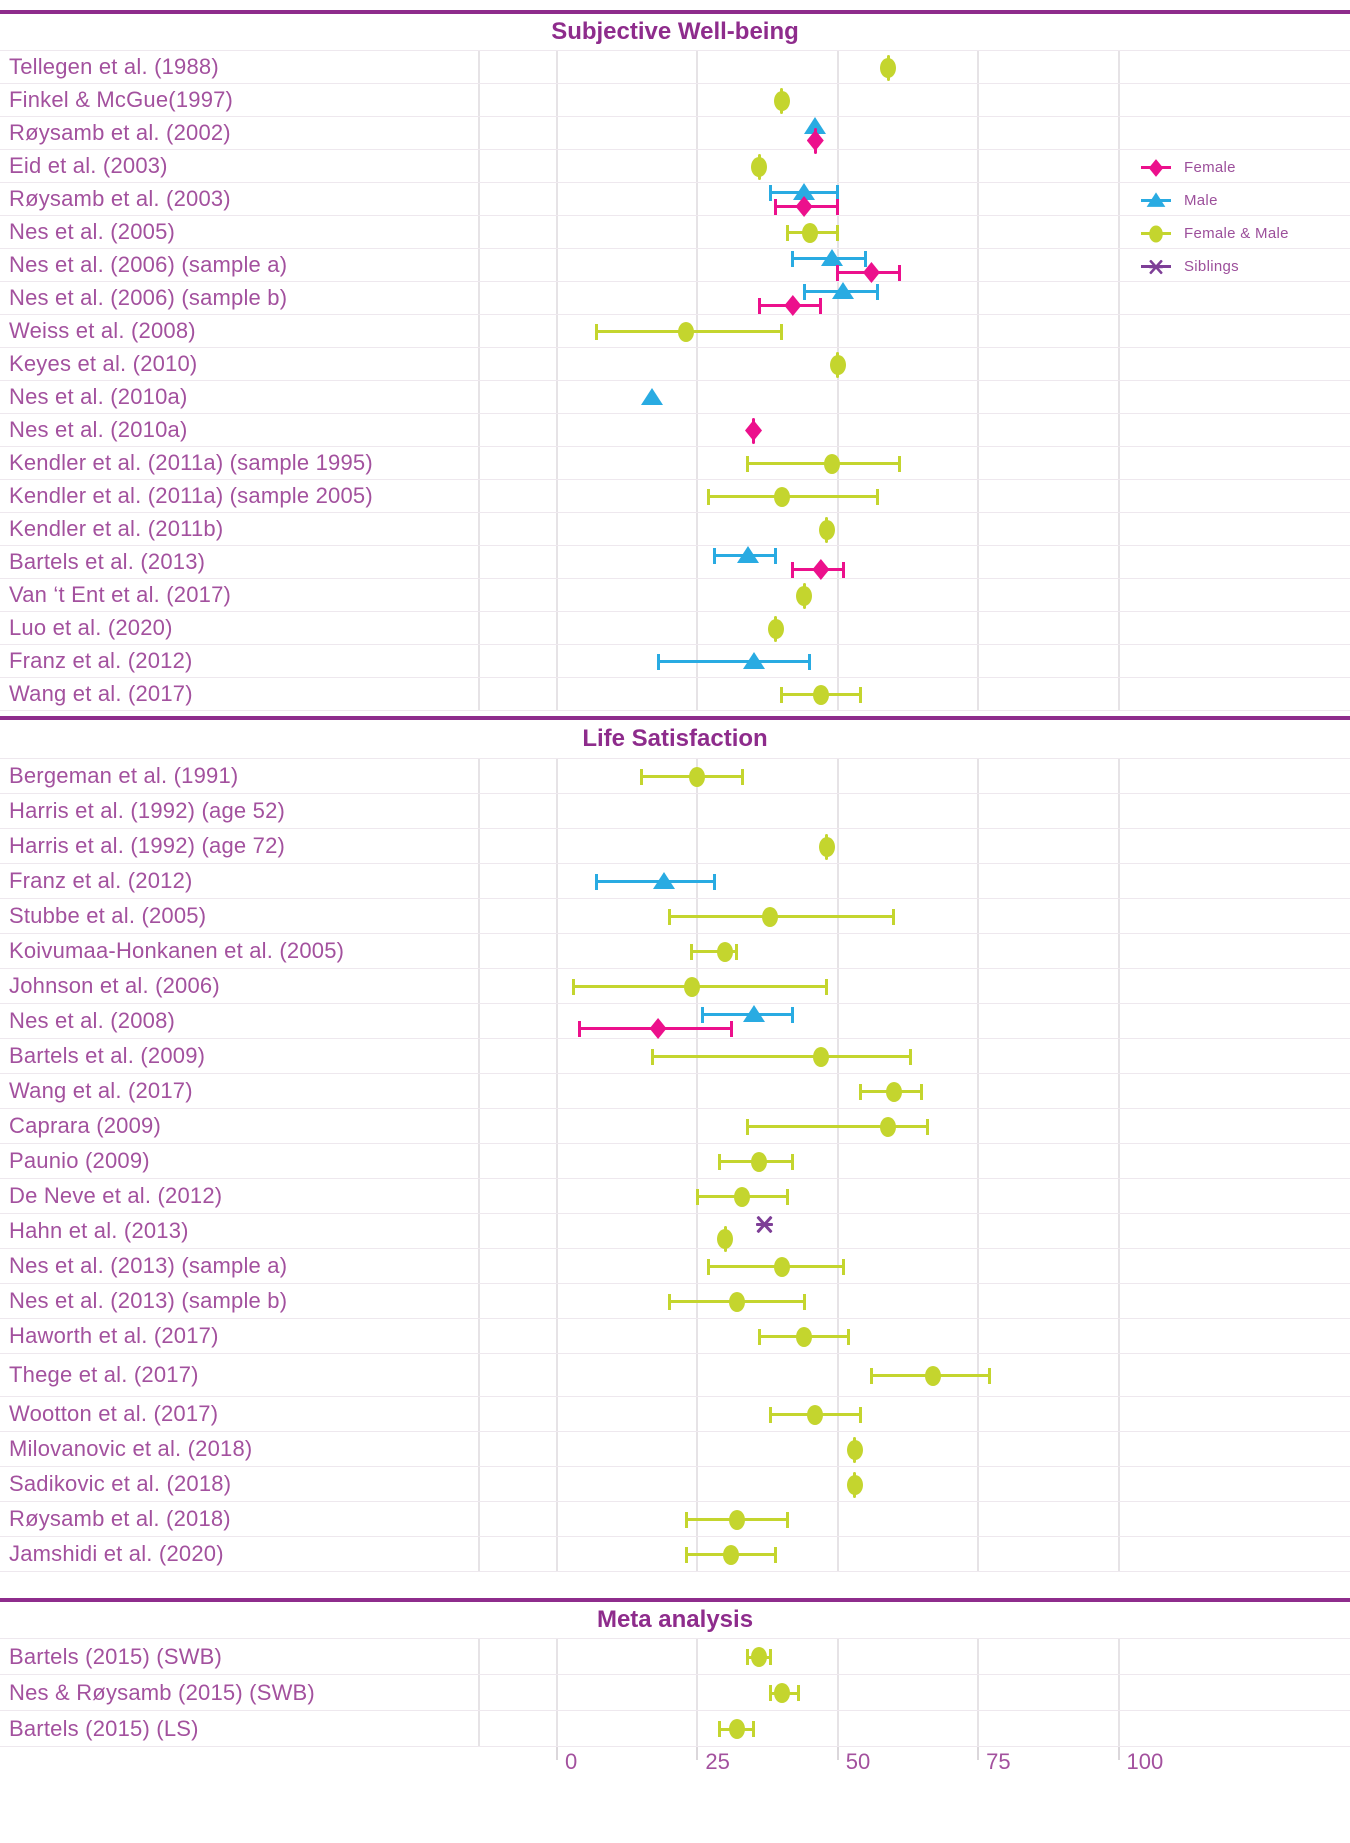  What do you see at coordinates (98, 396) in the screenshot?
I see `study-label: Nes et al. (2010a)` at bounding box center [98, 396].